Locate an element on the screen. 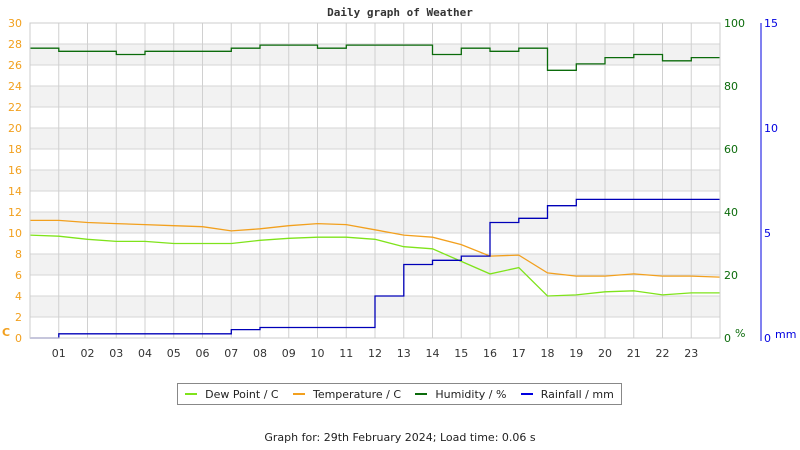  legend-label: Temperature / C is located at coordinates (357, 394).